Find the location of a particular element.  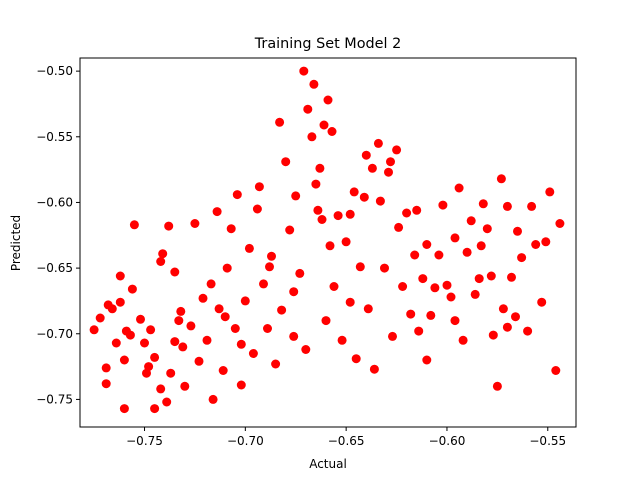

y-tick-label: −0.65 is located at coordinates (54, 268).